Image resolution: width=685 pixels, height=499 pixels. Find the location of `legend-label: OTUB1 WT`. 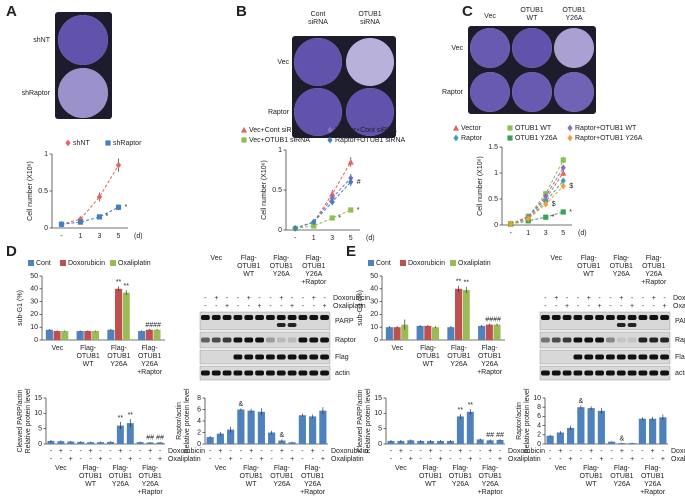

legend-label: OTUB1 WT is located at coordinates (533, 128).